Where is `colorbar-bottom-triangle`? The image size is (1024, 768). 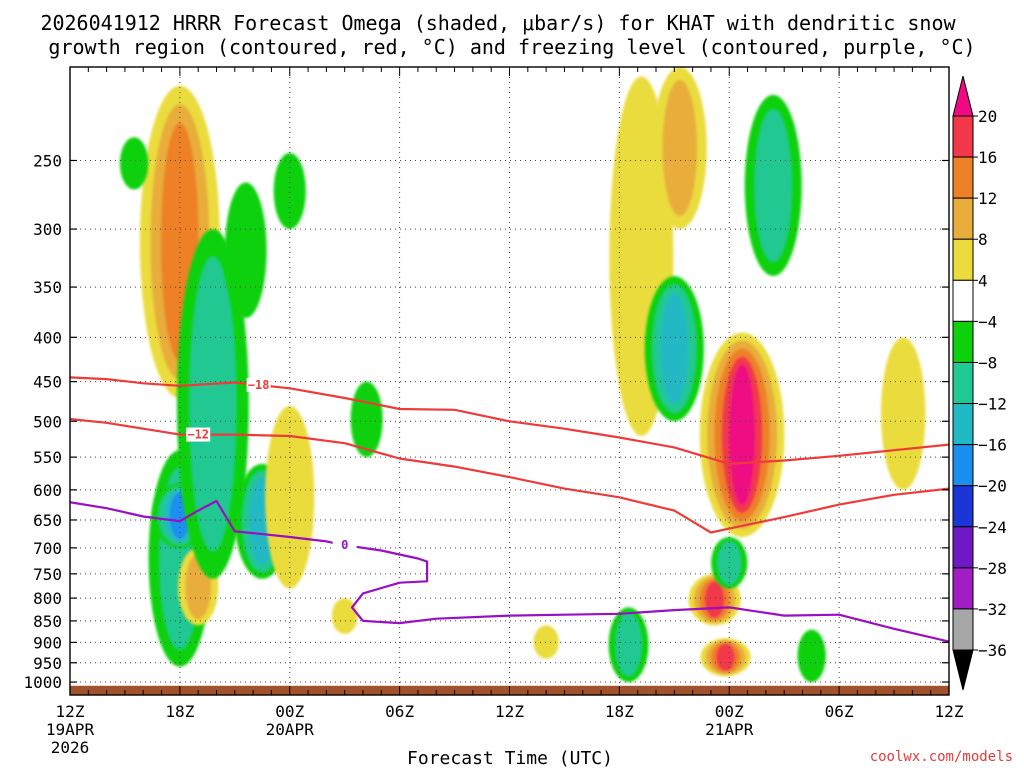 colorbar-bottom-triangle is located at coordinates (963, 670).